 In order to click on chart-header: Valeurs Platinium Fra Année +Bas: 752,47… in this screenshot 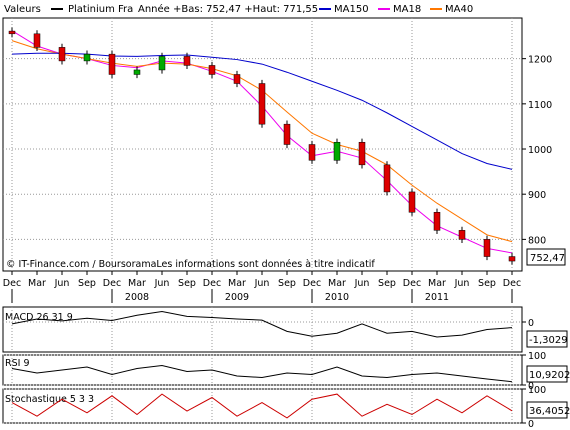, I will do `click(238, 9)`.